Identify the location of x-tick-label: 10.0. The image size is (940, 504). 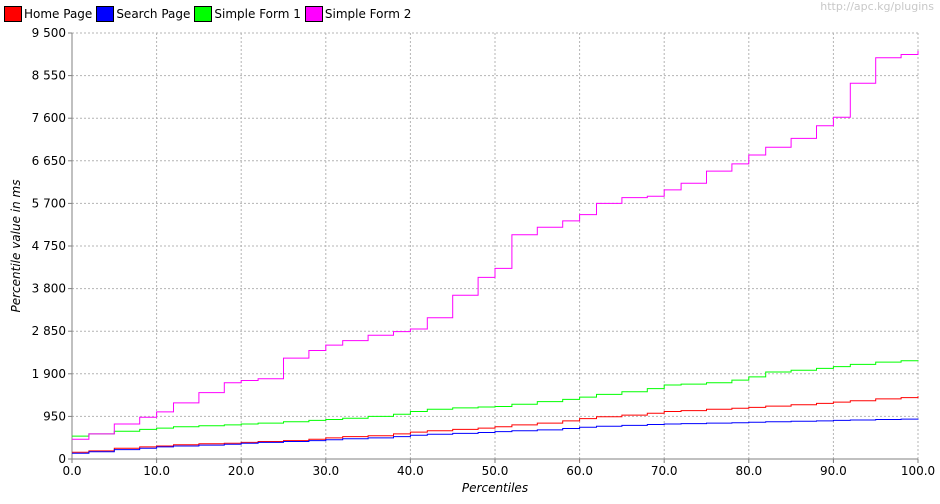
(156, 471).